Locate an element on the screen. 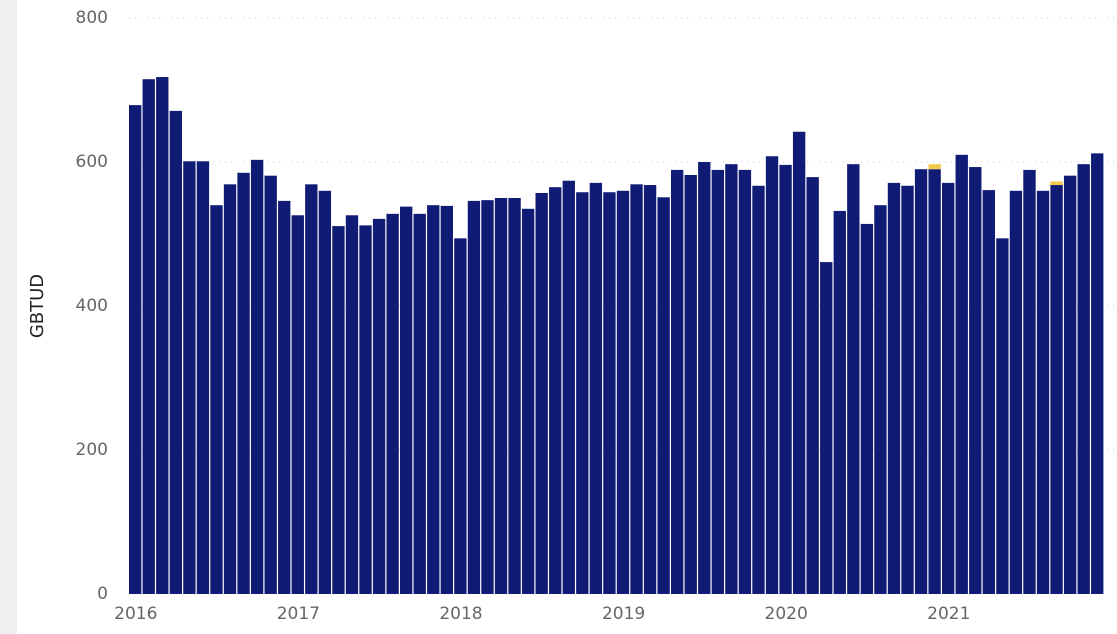  x-tick-label: 2021 is located at coordinates (948, 614).